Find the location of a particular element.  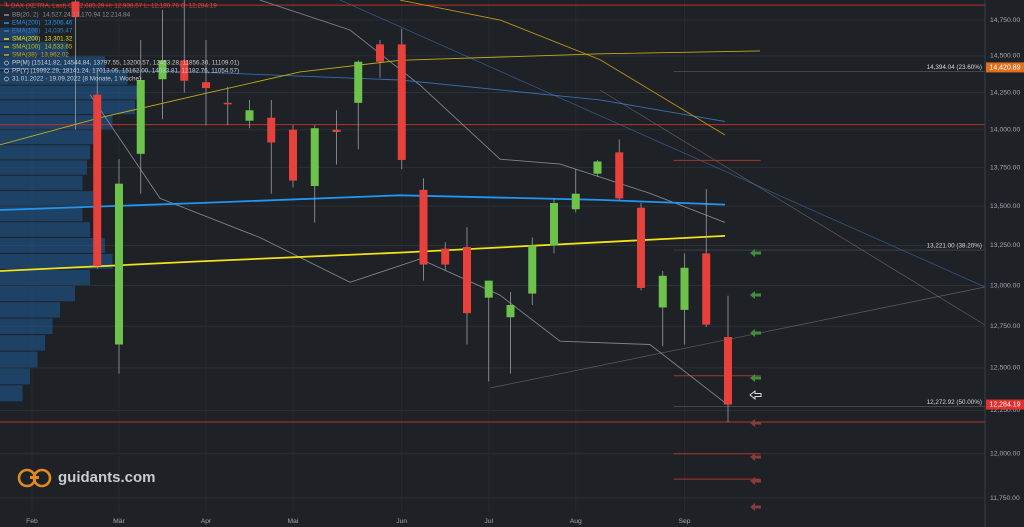

legend-label: EMA(100) is located at coordinates (26, 31).